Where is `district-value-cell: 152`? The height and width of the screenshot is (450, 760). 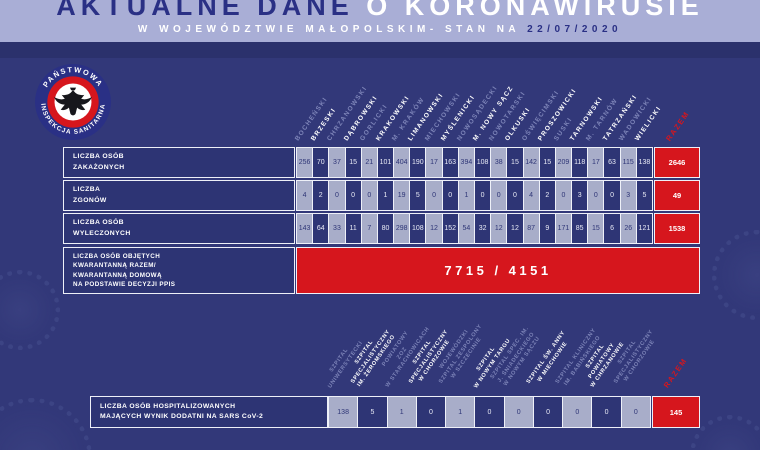
district-value-cell: 152 is located at coordinates (450, 228).